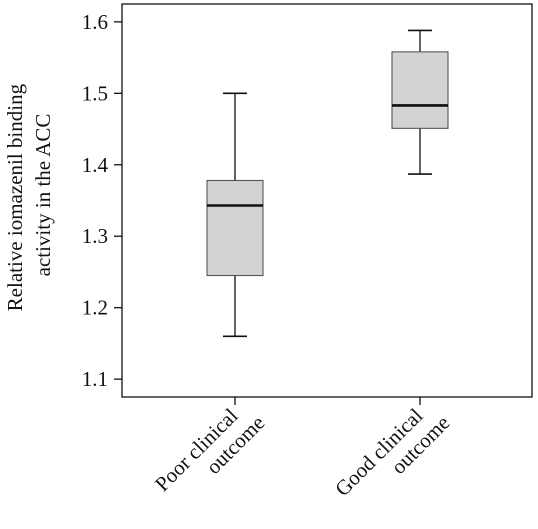 This screenshot has width=538, height=529. What do you see at coordinates (95, 93) in the screenshot?
I see `y-tick-label: 1.5` at bounding box center [95, 93].